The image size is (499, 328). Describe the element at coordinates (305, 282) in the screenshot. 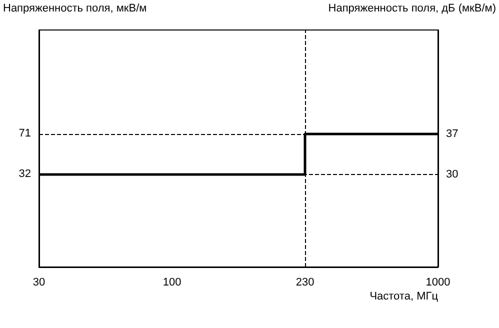

I see `x-tick-label: 230` at that location.